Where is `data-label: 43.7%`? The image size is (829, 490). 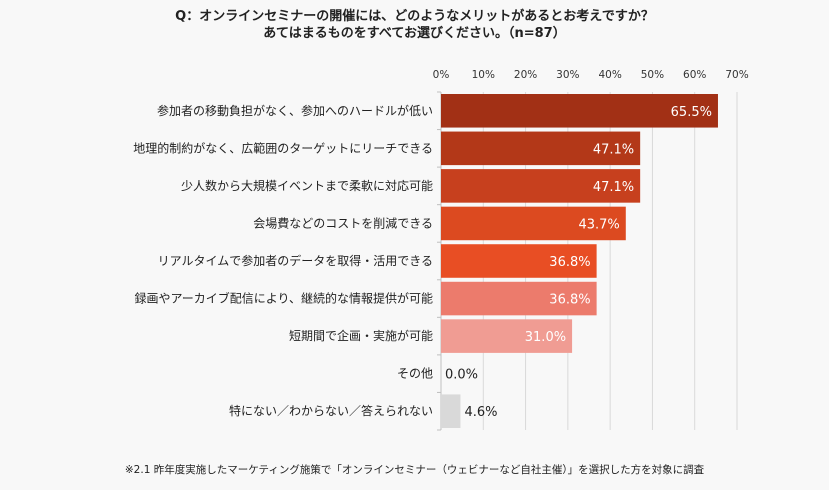 data-label: 43.7% is located at coordinates (598, 224).